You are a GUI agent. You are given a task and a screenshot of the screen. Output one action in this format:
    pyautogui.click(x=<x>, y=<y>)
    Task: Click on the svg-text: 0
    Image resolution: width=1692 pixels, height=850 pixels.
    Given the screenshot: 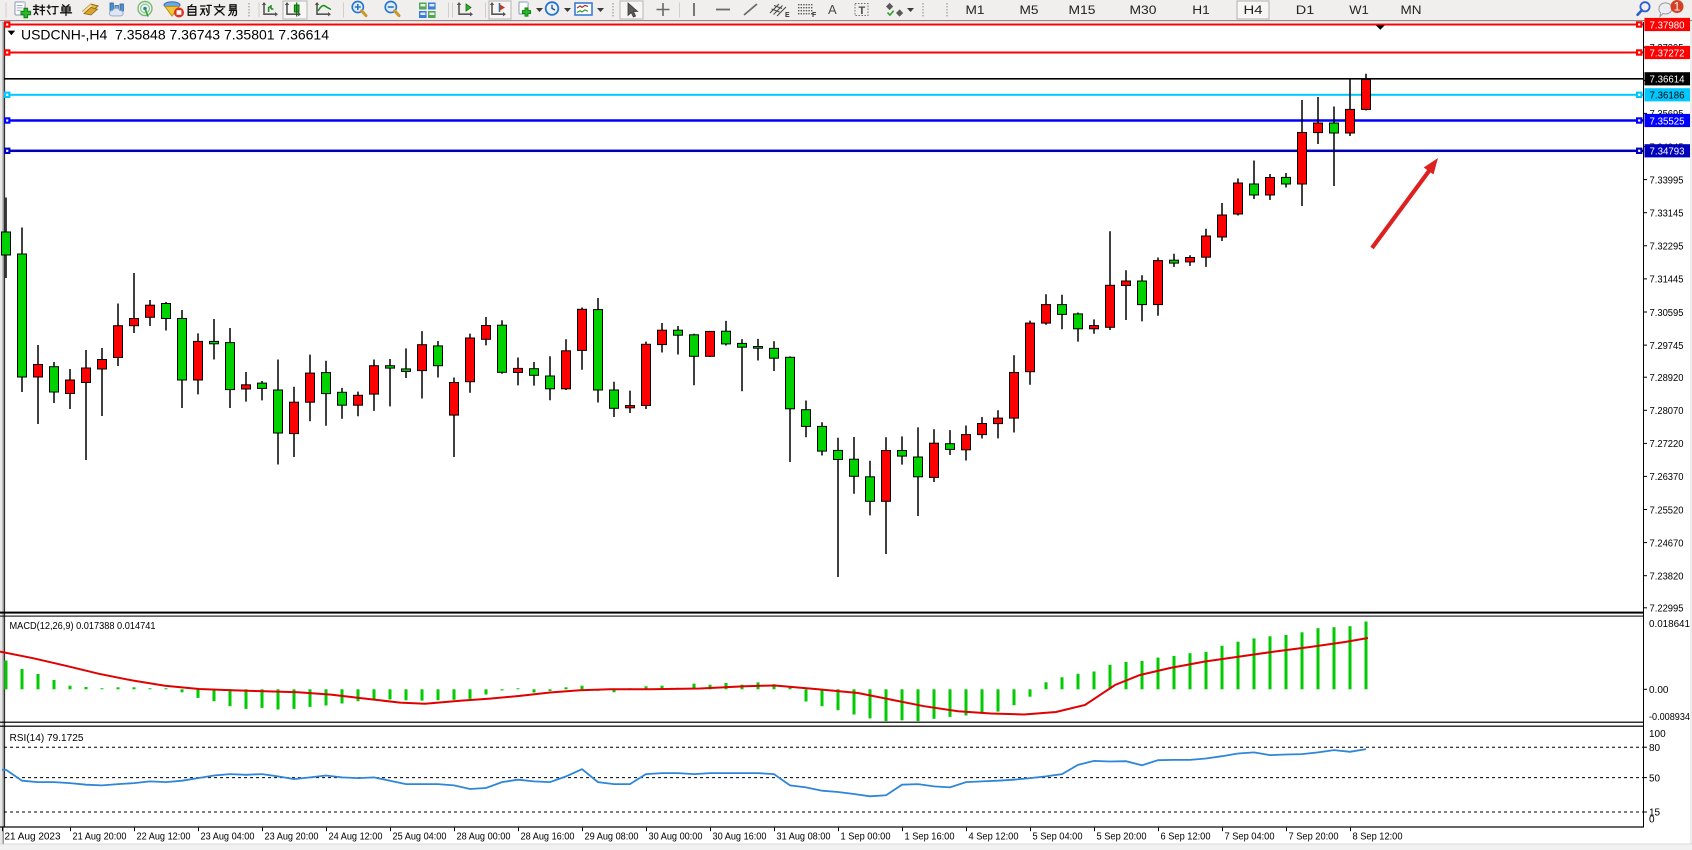 What is the action you would take?
    pyautogui.click(x=1652, y=819)
    